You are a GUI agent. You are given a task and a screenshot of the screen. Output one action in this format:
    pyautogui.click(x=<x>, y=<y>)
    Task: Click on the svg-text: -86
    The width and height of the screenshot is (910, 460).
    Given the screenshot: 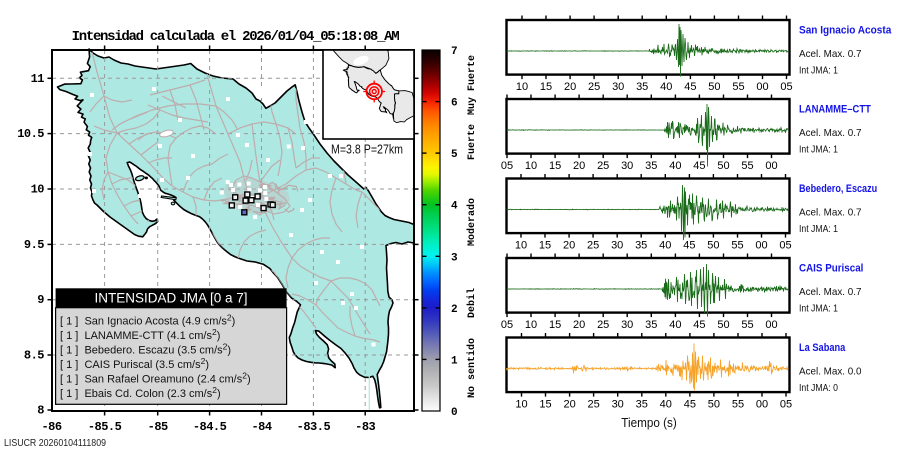 What is the action you would take?
    pyautogui.click(x=51, y=427)
    